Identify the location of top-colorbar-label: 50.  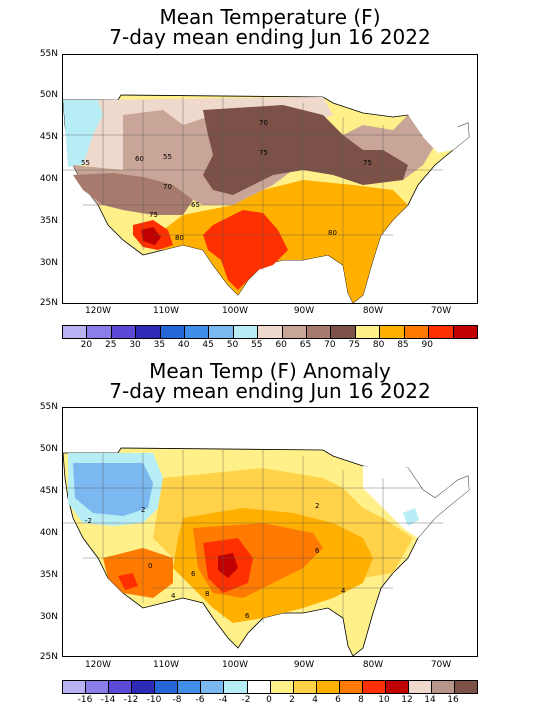
(232, 345).